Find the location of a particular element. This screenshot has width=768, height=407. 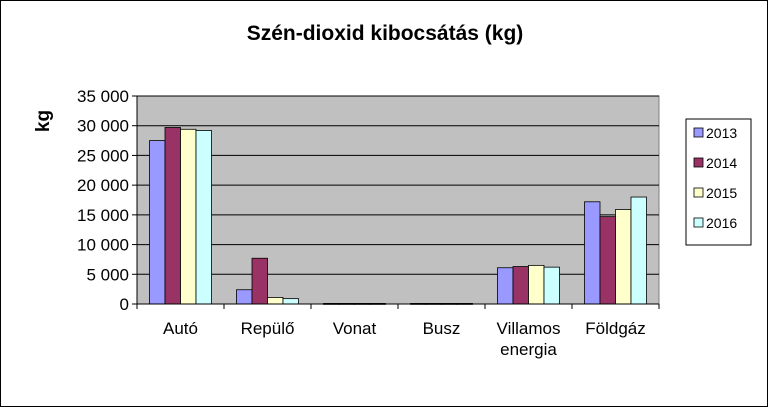

legend-label-2014: 2014 is located at coordinates (721, 163).